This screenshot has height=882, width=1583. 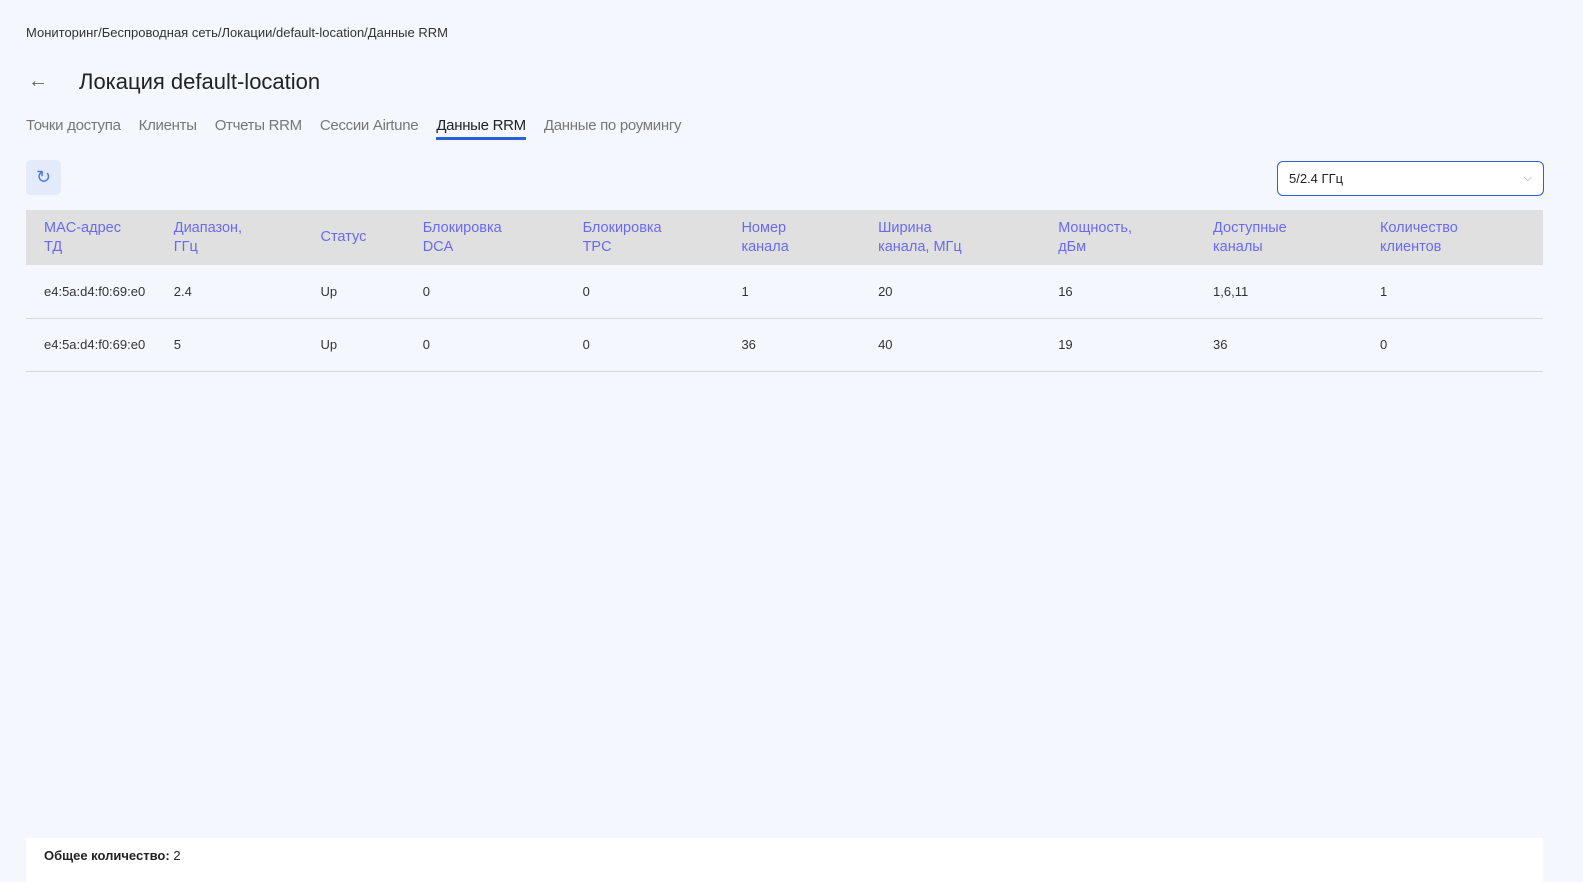 I want to click on column-header-text: Номер, so click(x=764, y=227).